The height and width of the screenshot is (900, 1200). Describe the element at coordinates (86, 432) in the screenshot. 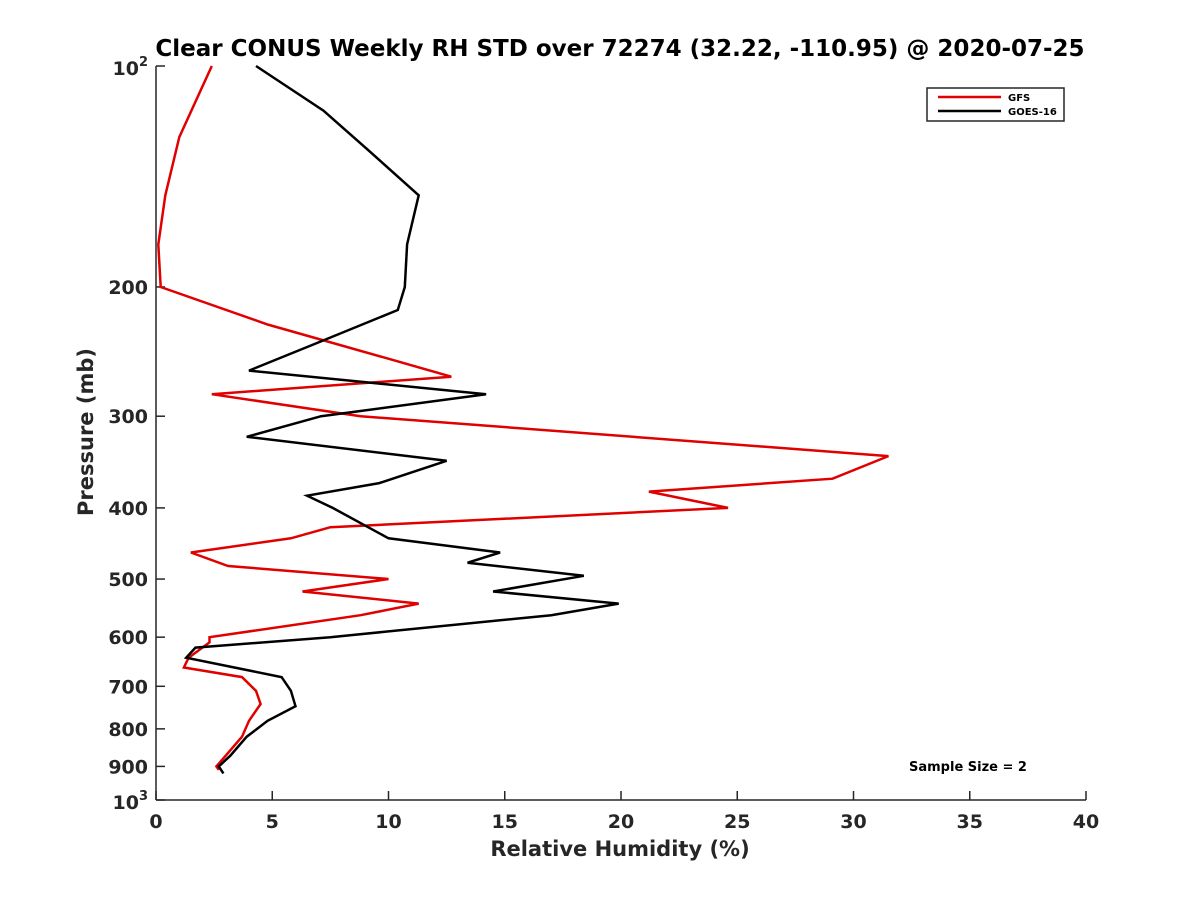

I see `y-axis-label: Pressure (mb)` at that location.